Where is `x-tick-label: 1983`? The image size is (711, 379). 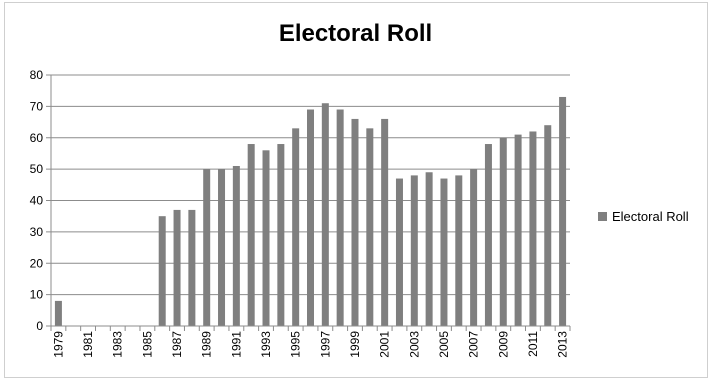 x-tick-label: 1983 is located at coordinates (118, 344).